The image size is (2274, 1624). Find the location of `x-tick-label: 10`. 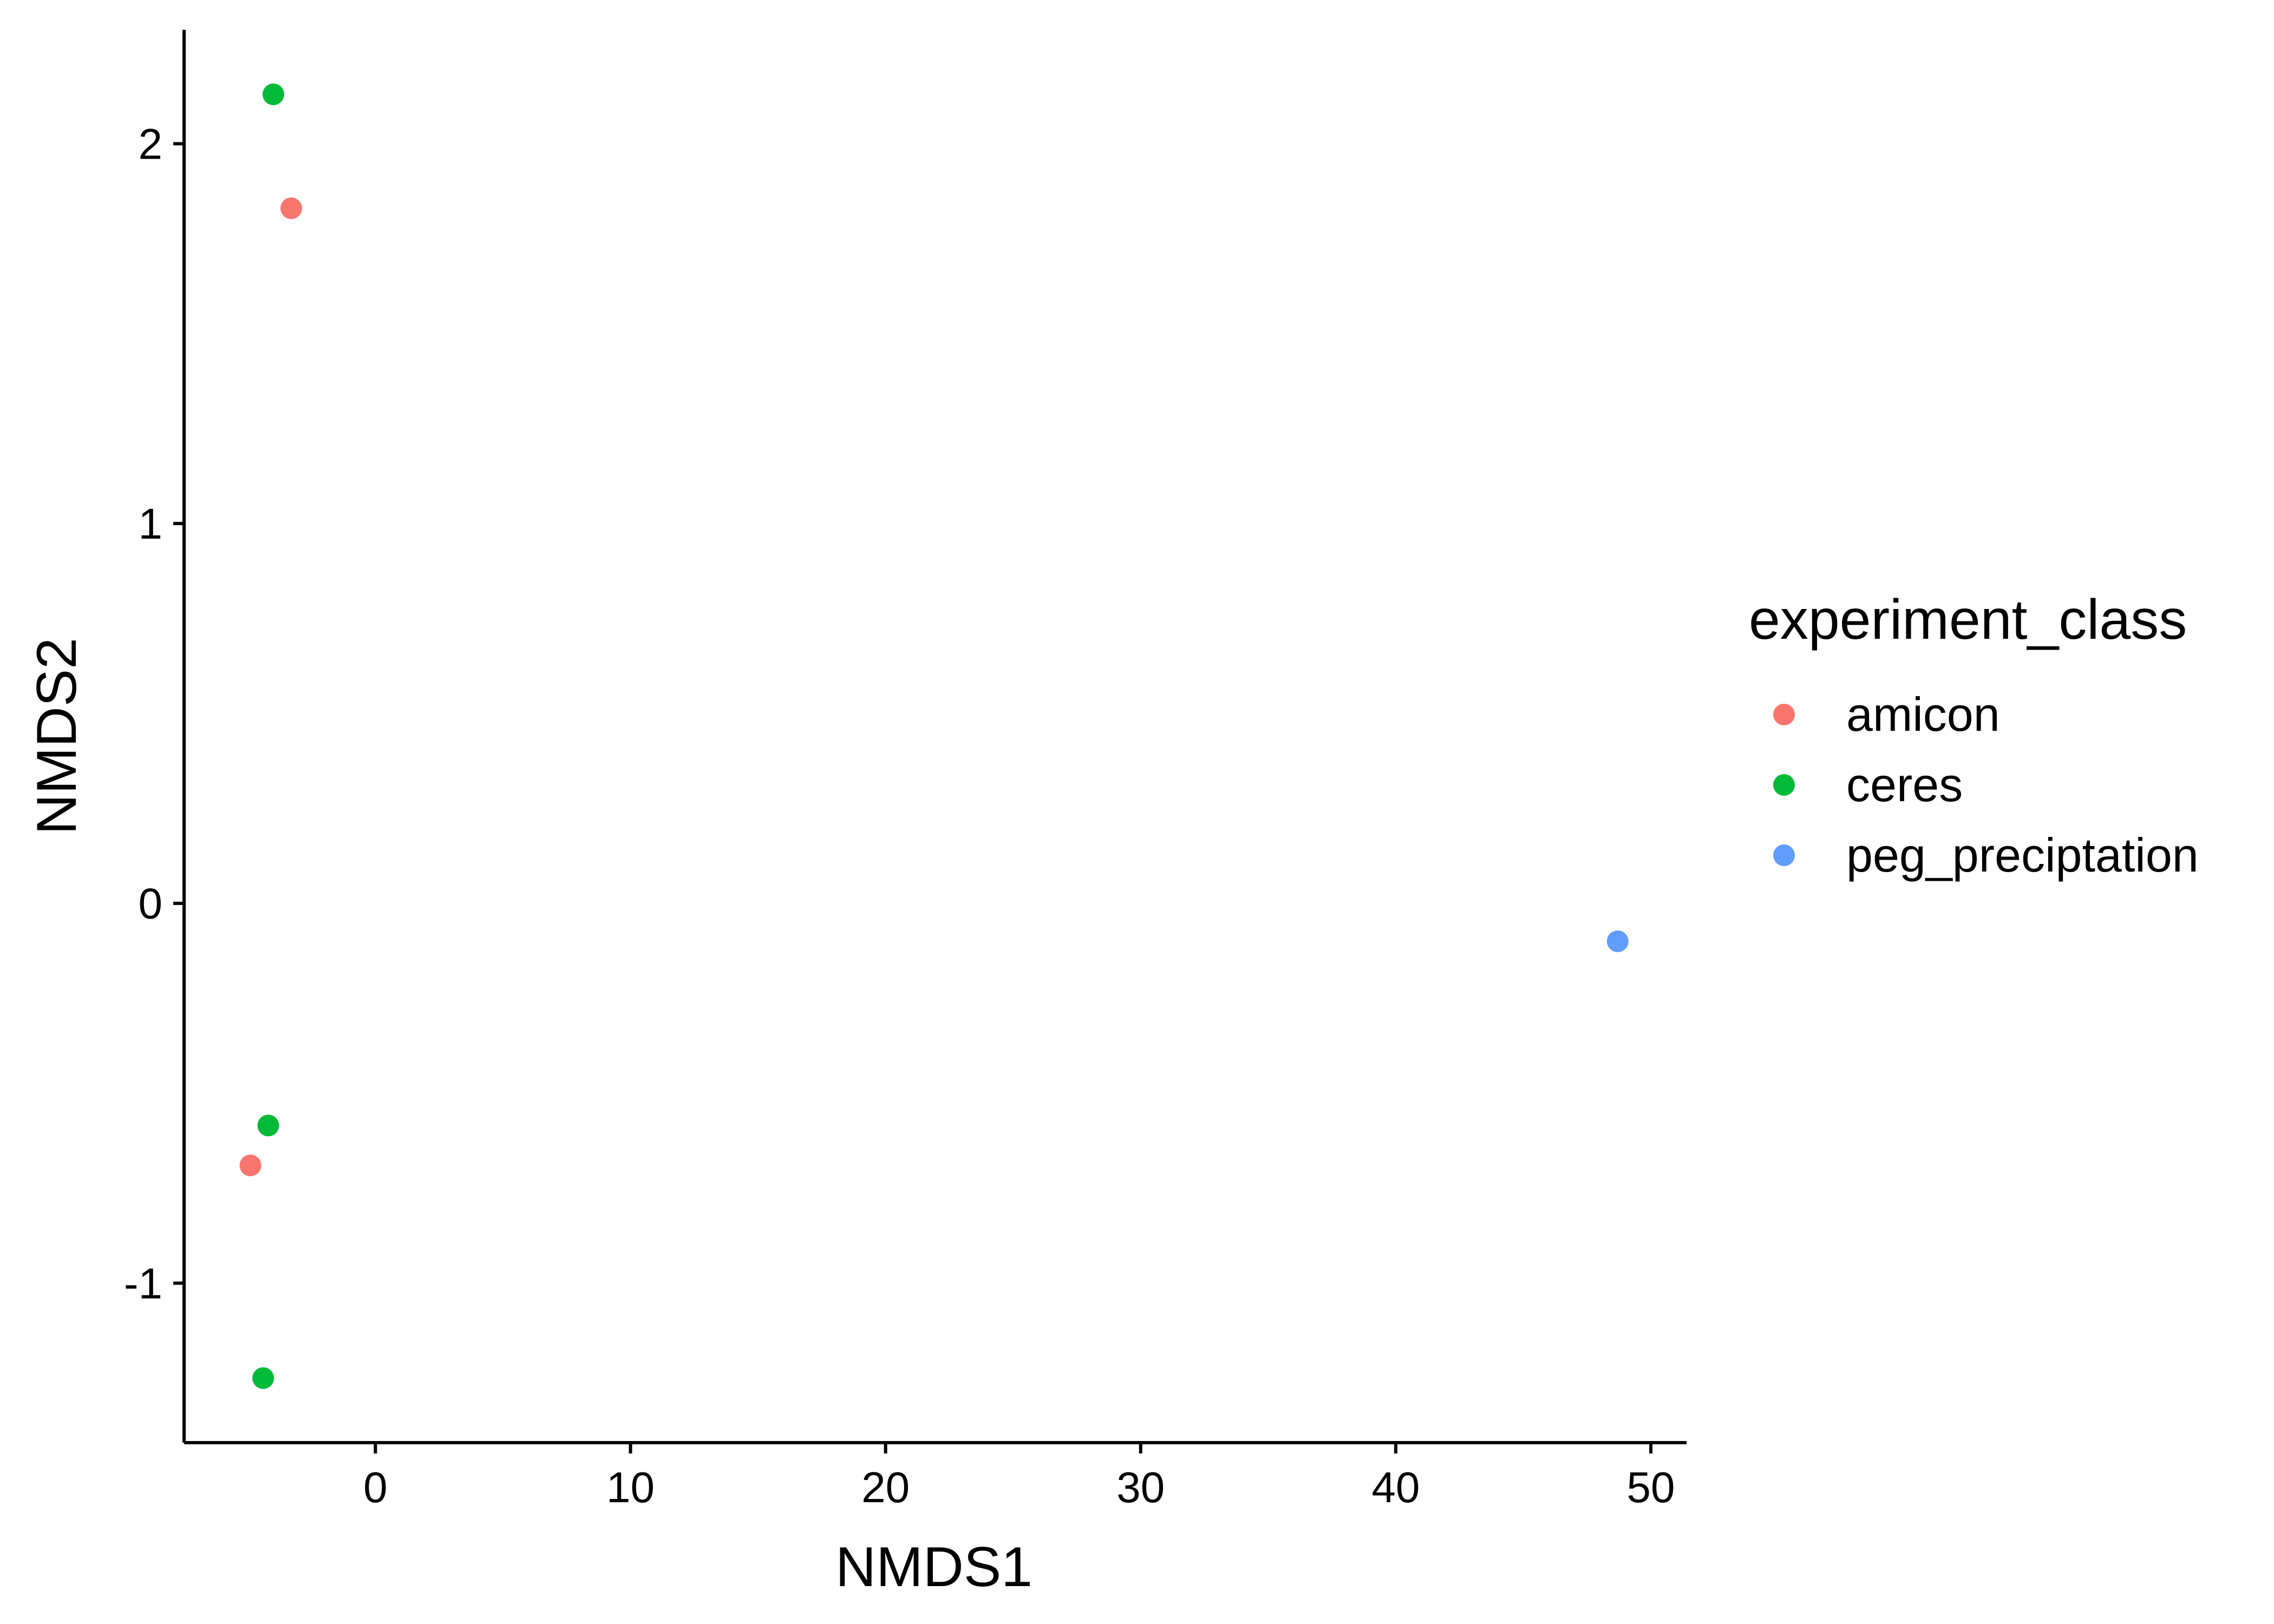

x-tick-label: 10 is located at coordinates (630, 1487).